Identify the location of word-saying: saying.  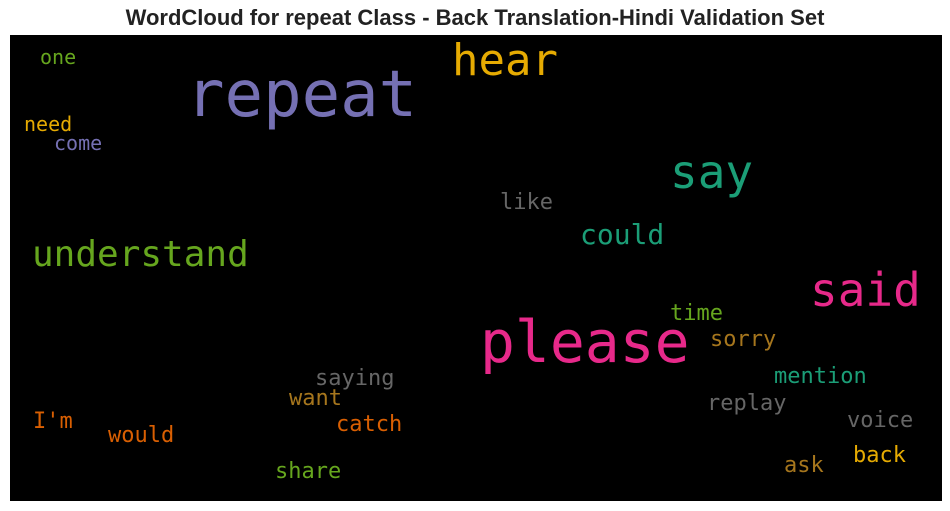
(355, 378).